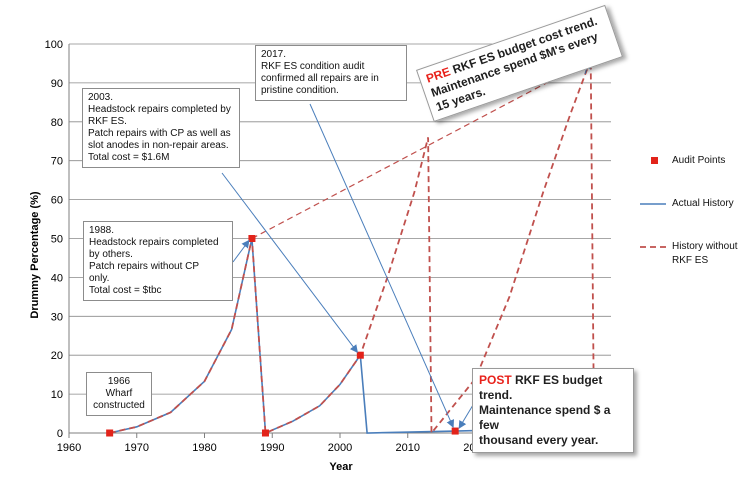 The image size is (752, 477). I want to click on annotation-line: by others., so click(111, 254).